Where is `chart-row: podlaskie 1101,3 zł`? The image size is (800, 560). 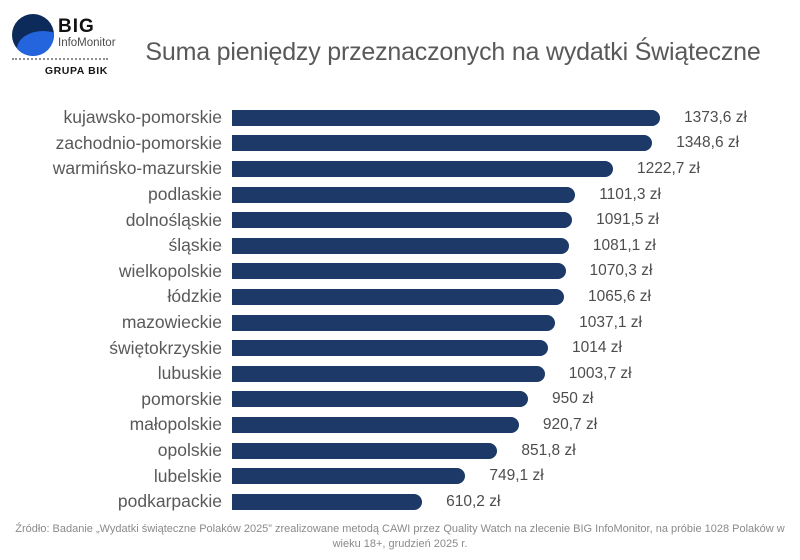
chart-row: podlaskie 1101,3 zł is located at coordinates (400, 195).